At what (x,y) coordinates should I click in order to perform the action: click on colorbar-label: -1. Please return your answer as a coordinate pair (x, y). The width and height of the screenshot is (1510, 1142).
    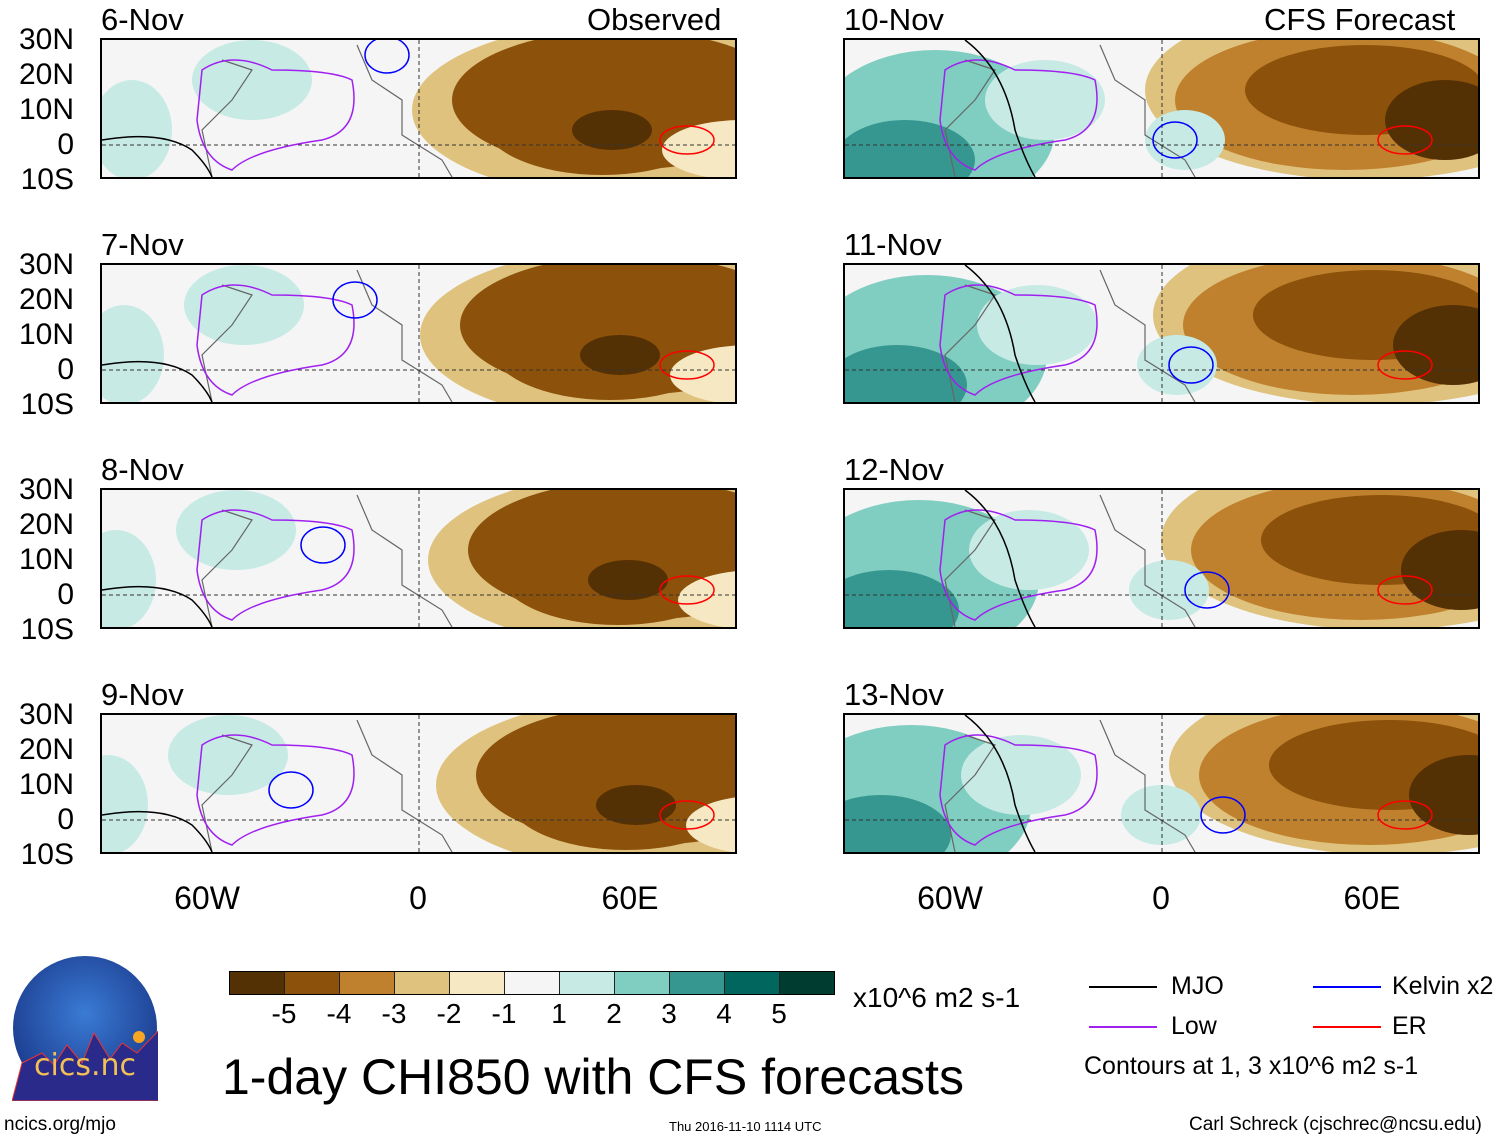
    Looking at the image, I should click on (504, 1013).